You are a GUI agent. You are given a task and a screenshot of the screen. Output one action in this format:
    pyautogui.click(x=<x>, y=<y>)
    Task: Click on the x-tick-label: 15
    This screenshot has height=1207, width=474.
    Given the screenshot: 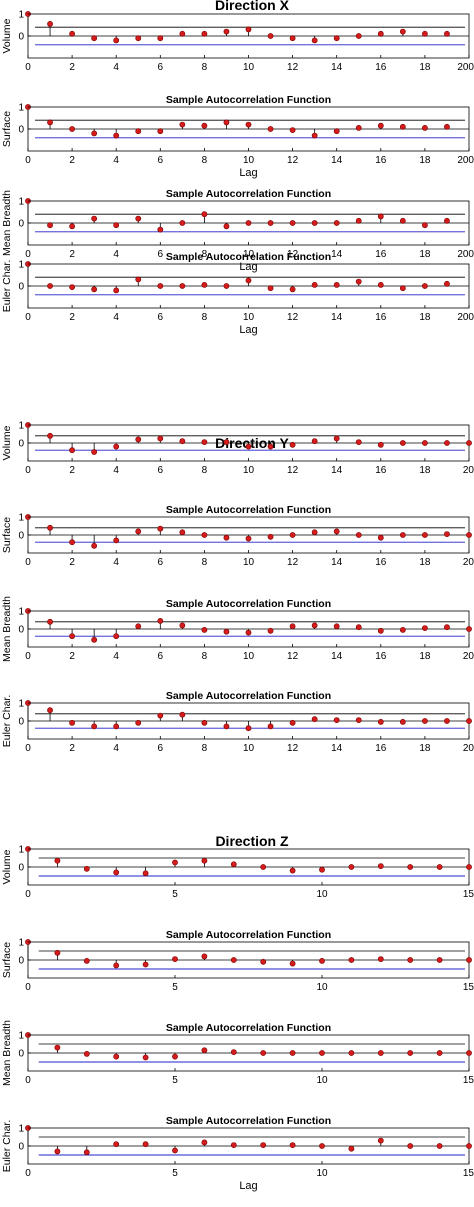 What is the action you would take?
    pyautogui.click(x=468, y=987)
    